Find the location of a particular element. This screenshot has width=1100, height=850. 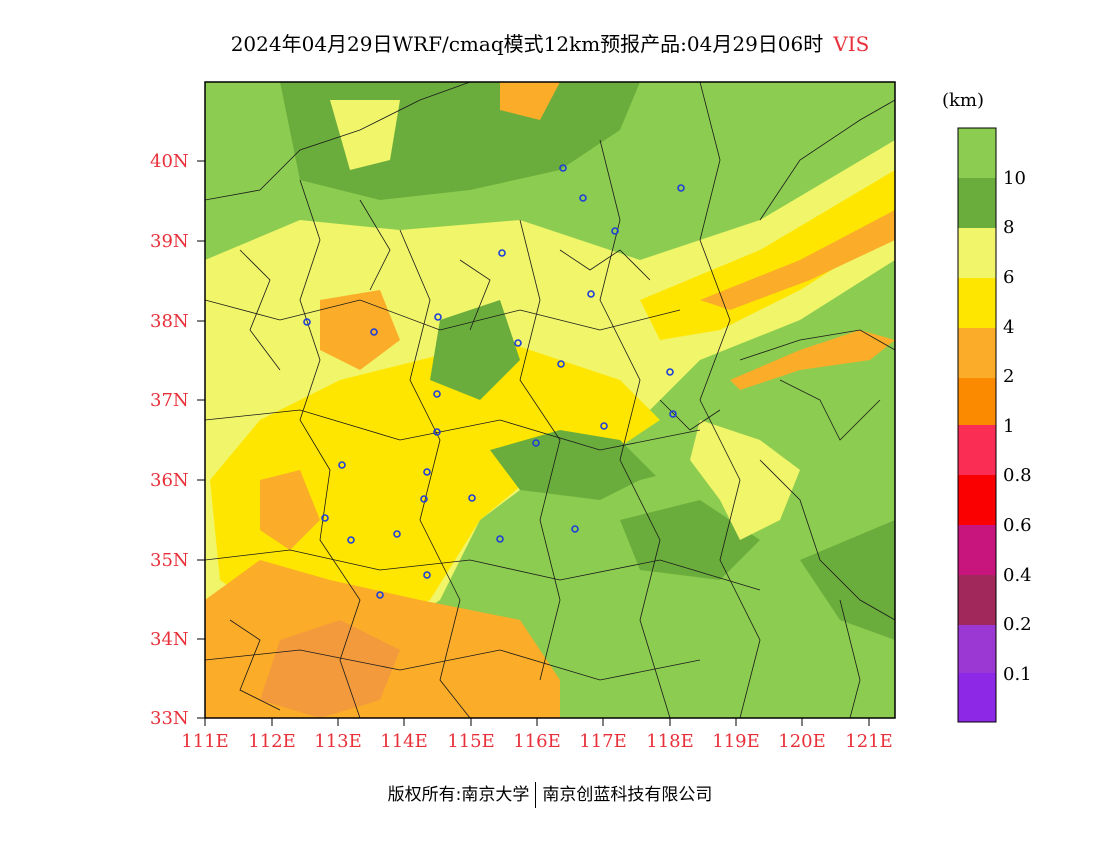

colorbar-label: 1 is located at coordinates (1009, 426).